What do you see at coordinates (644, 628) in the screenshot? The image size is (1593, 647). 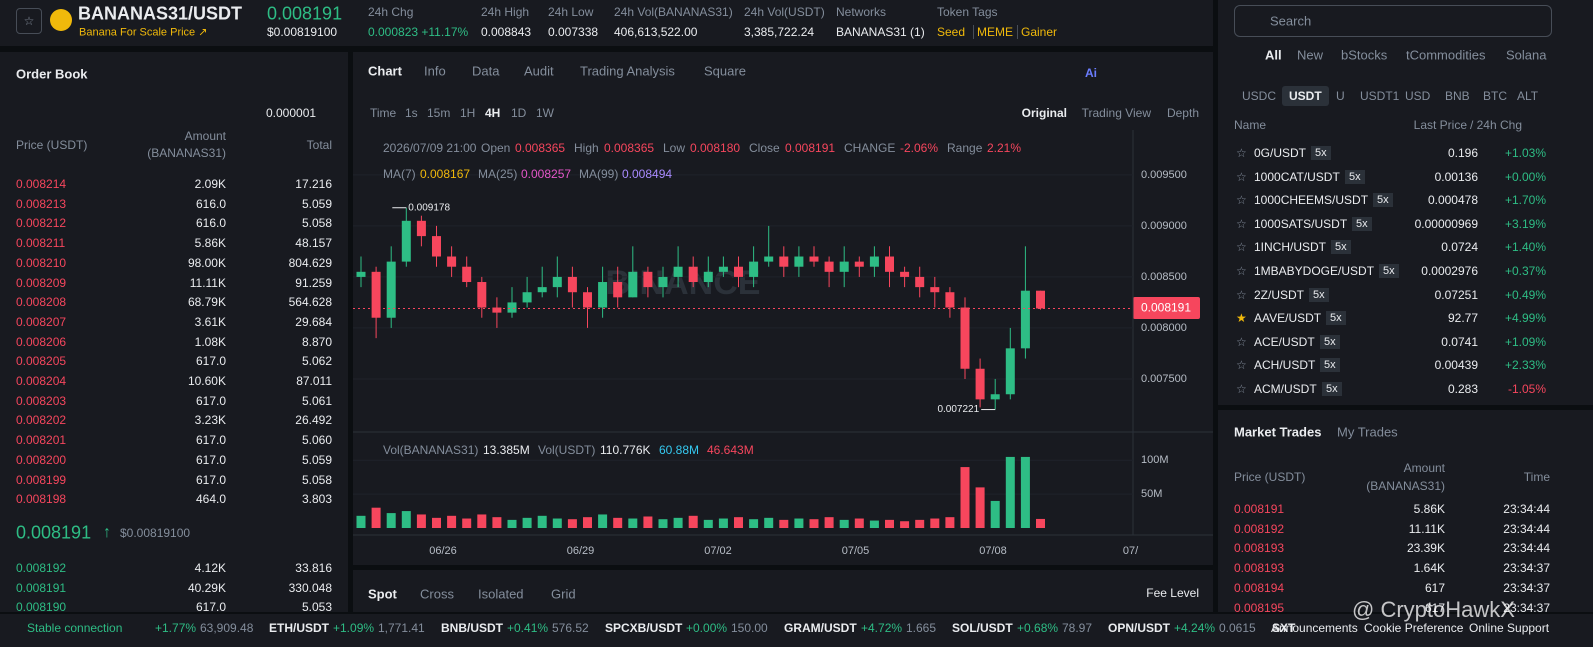 I see `ticker-pair: SPCXB/USDT` at bounding box center [644, 628].